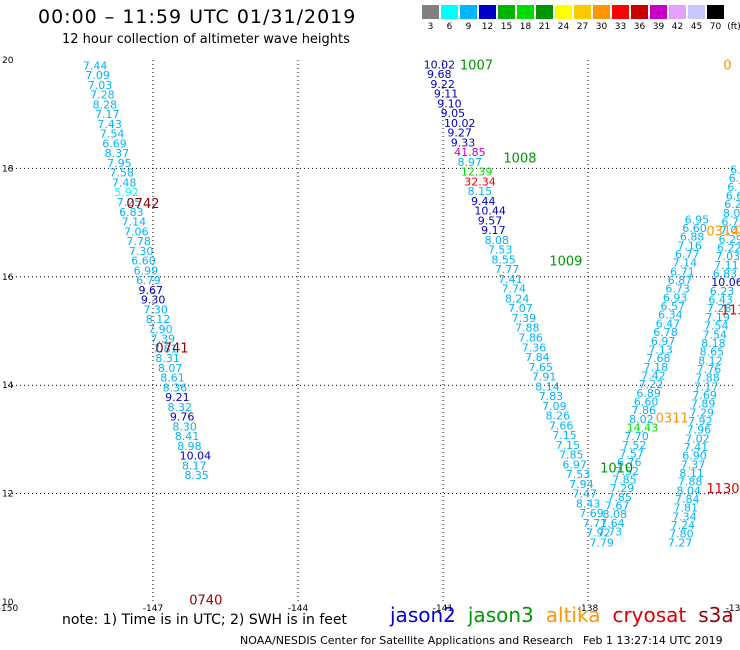 The image size is (740, 650). I want to click on wave-height-value: 7.11, so click(726, 265).